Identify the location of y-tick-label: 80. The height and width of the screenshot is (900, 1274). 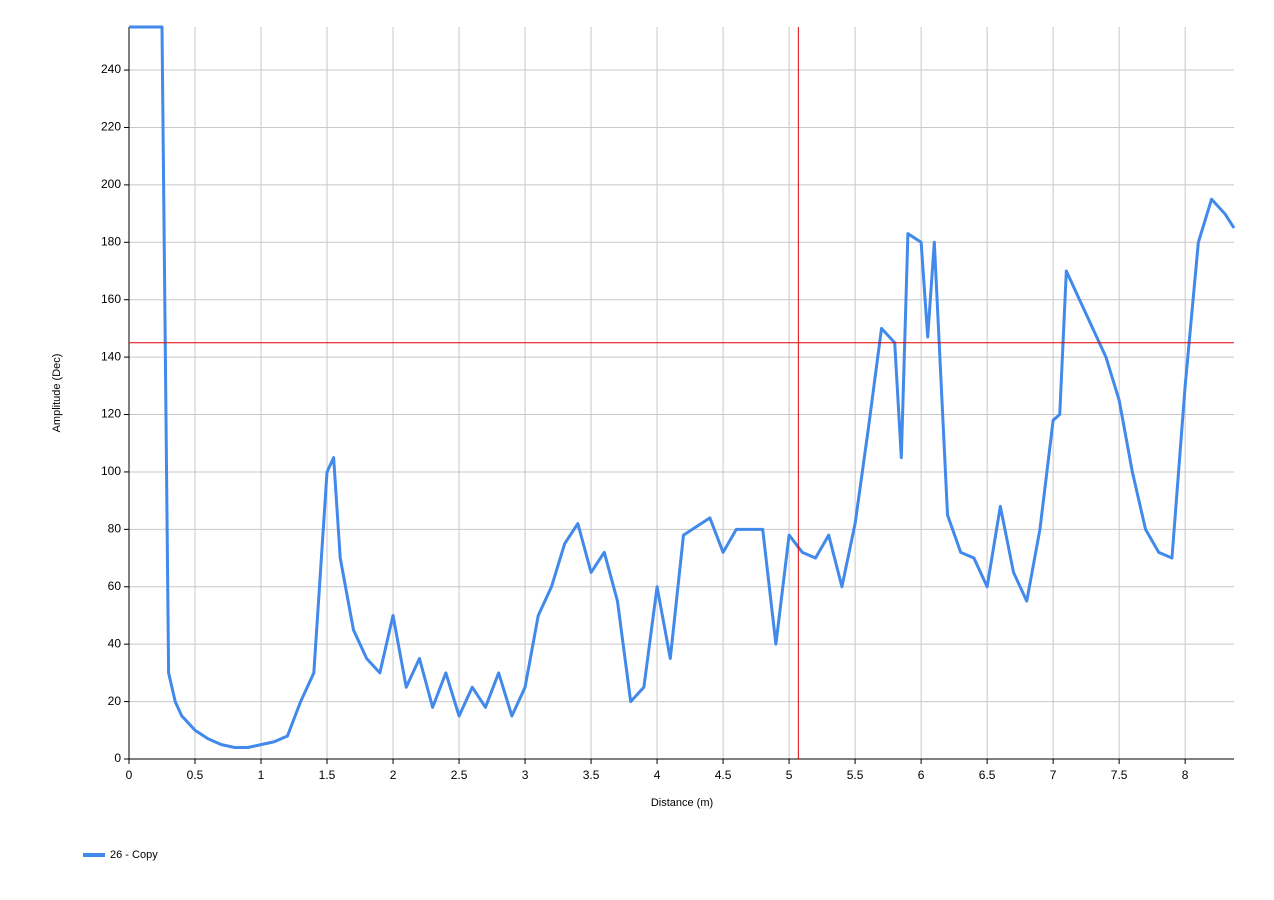
(115, 529).